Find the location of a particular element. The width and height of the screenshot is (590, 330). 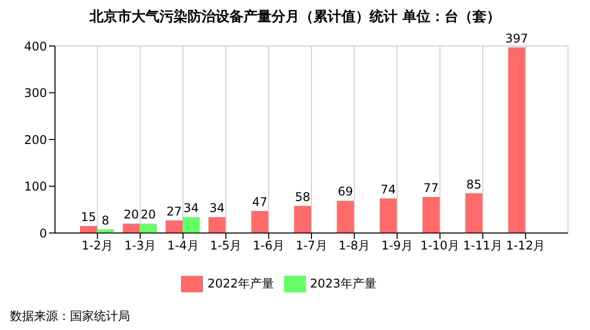

source-note: 数据来源：国家统计局 is located at coordinates (70, 316).